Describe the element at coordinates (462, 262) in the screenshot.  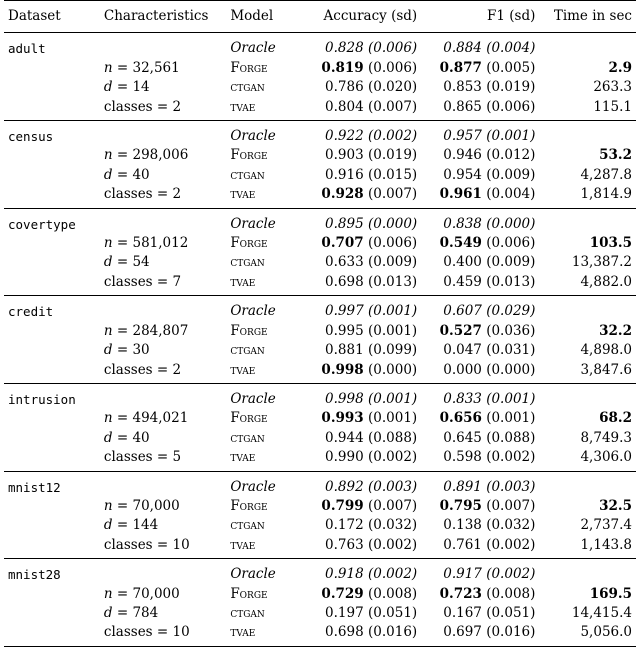
I see `f1-value: 0.400` at that location.